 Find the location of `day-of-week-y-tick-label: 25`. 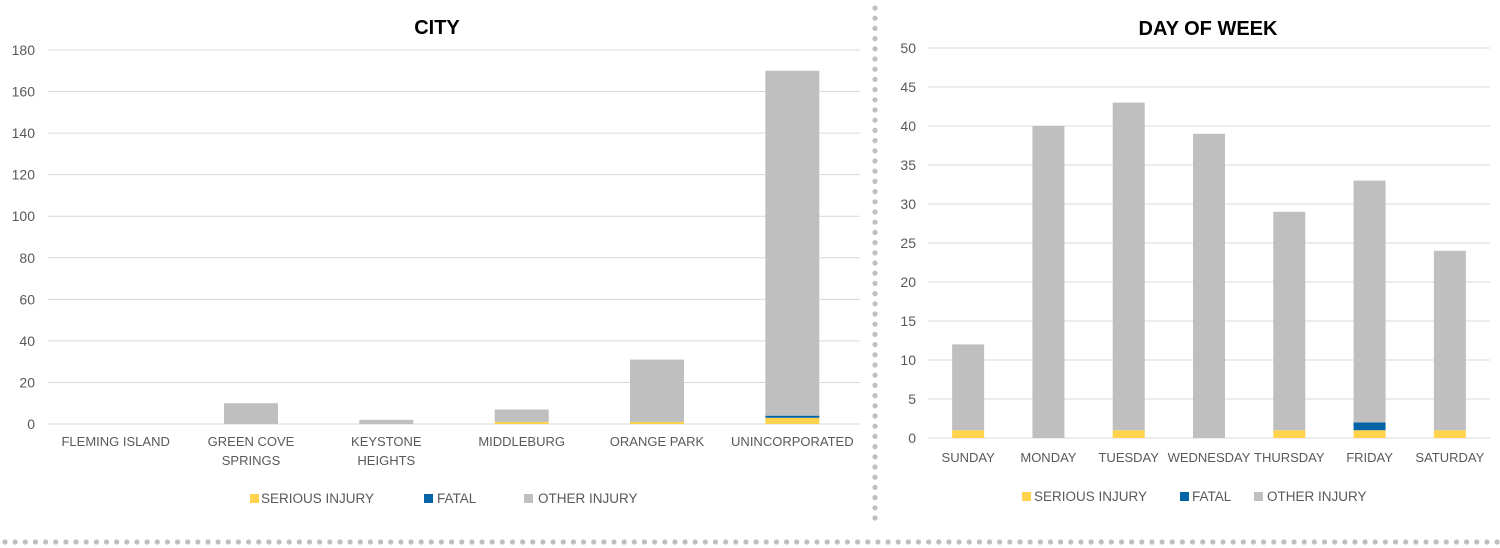

day-of-week-y-tick-label: 25 is located at coordinates (908, 243).